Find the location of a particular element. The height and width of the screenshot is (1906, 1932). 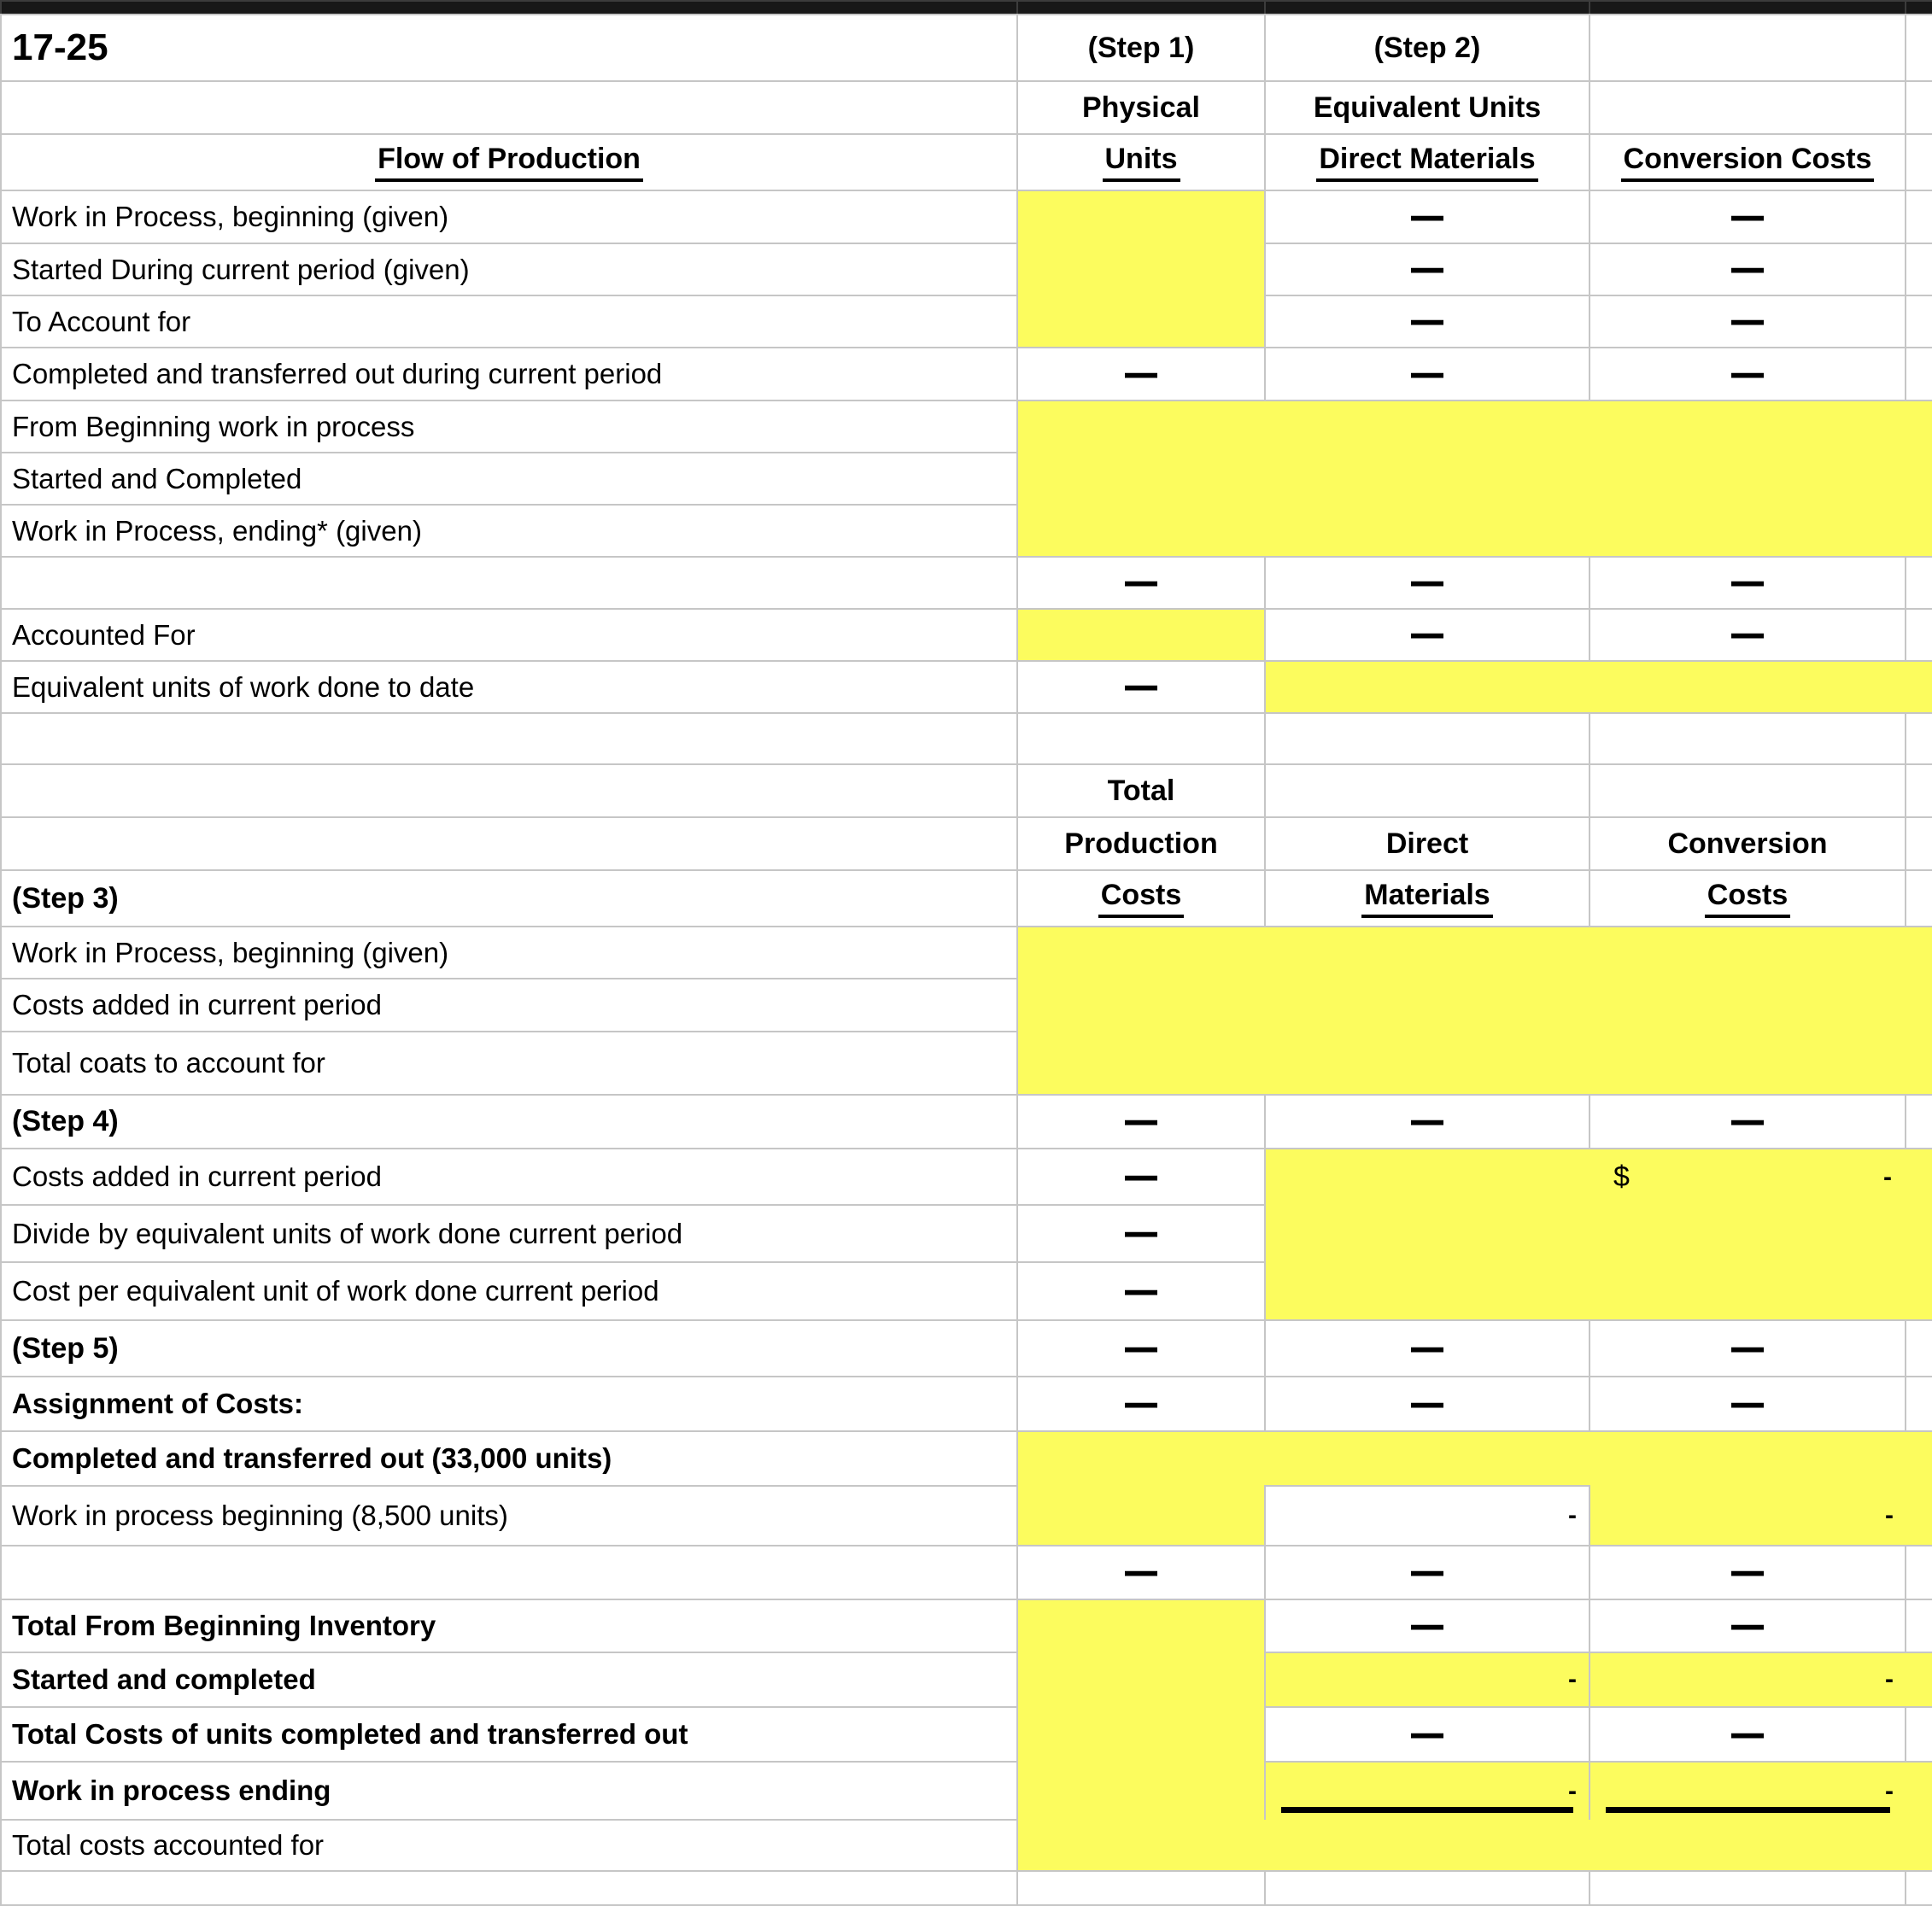

cell-equiv-units-edge is located at coordinates (1918, 687).